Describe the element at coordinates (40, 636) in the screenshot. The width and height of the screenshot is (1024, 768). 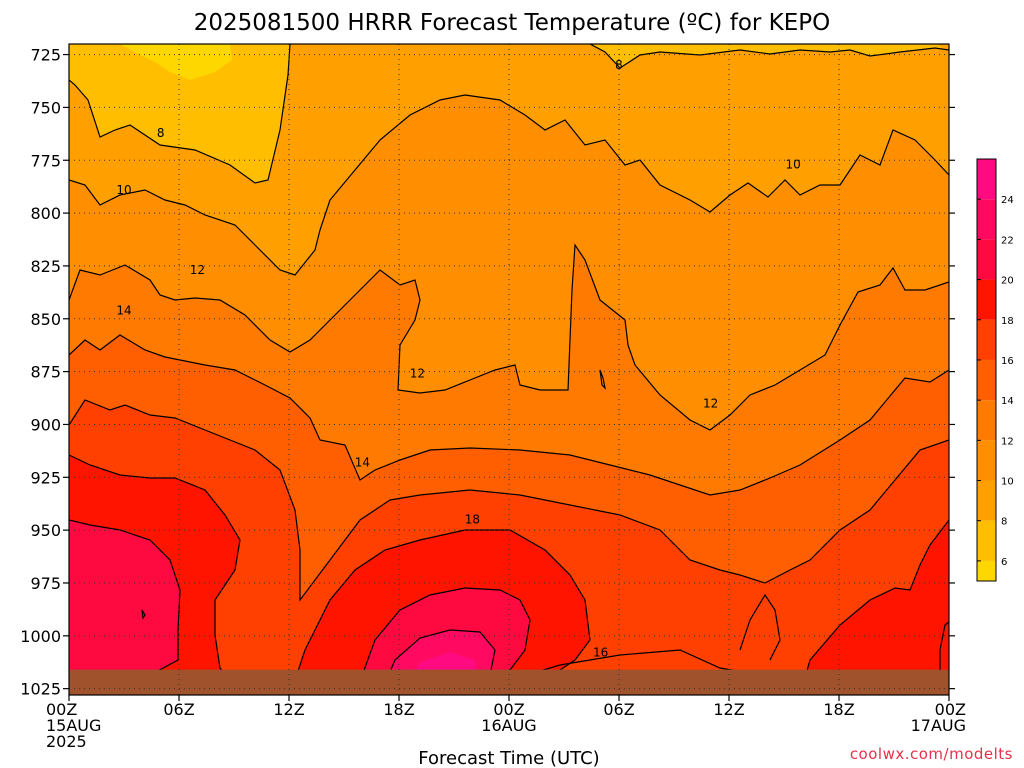
I see `y-tick-label: 1000` at that location.